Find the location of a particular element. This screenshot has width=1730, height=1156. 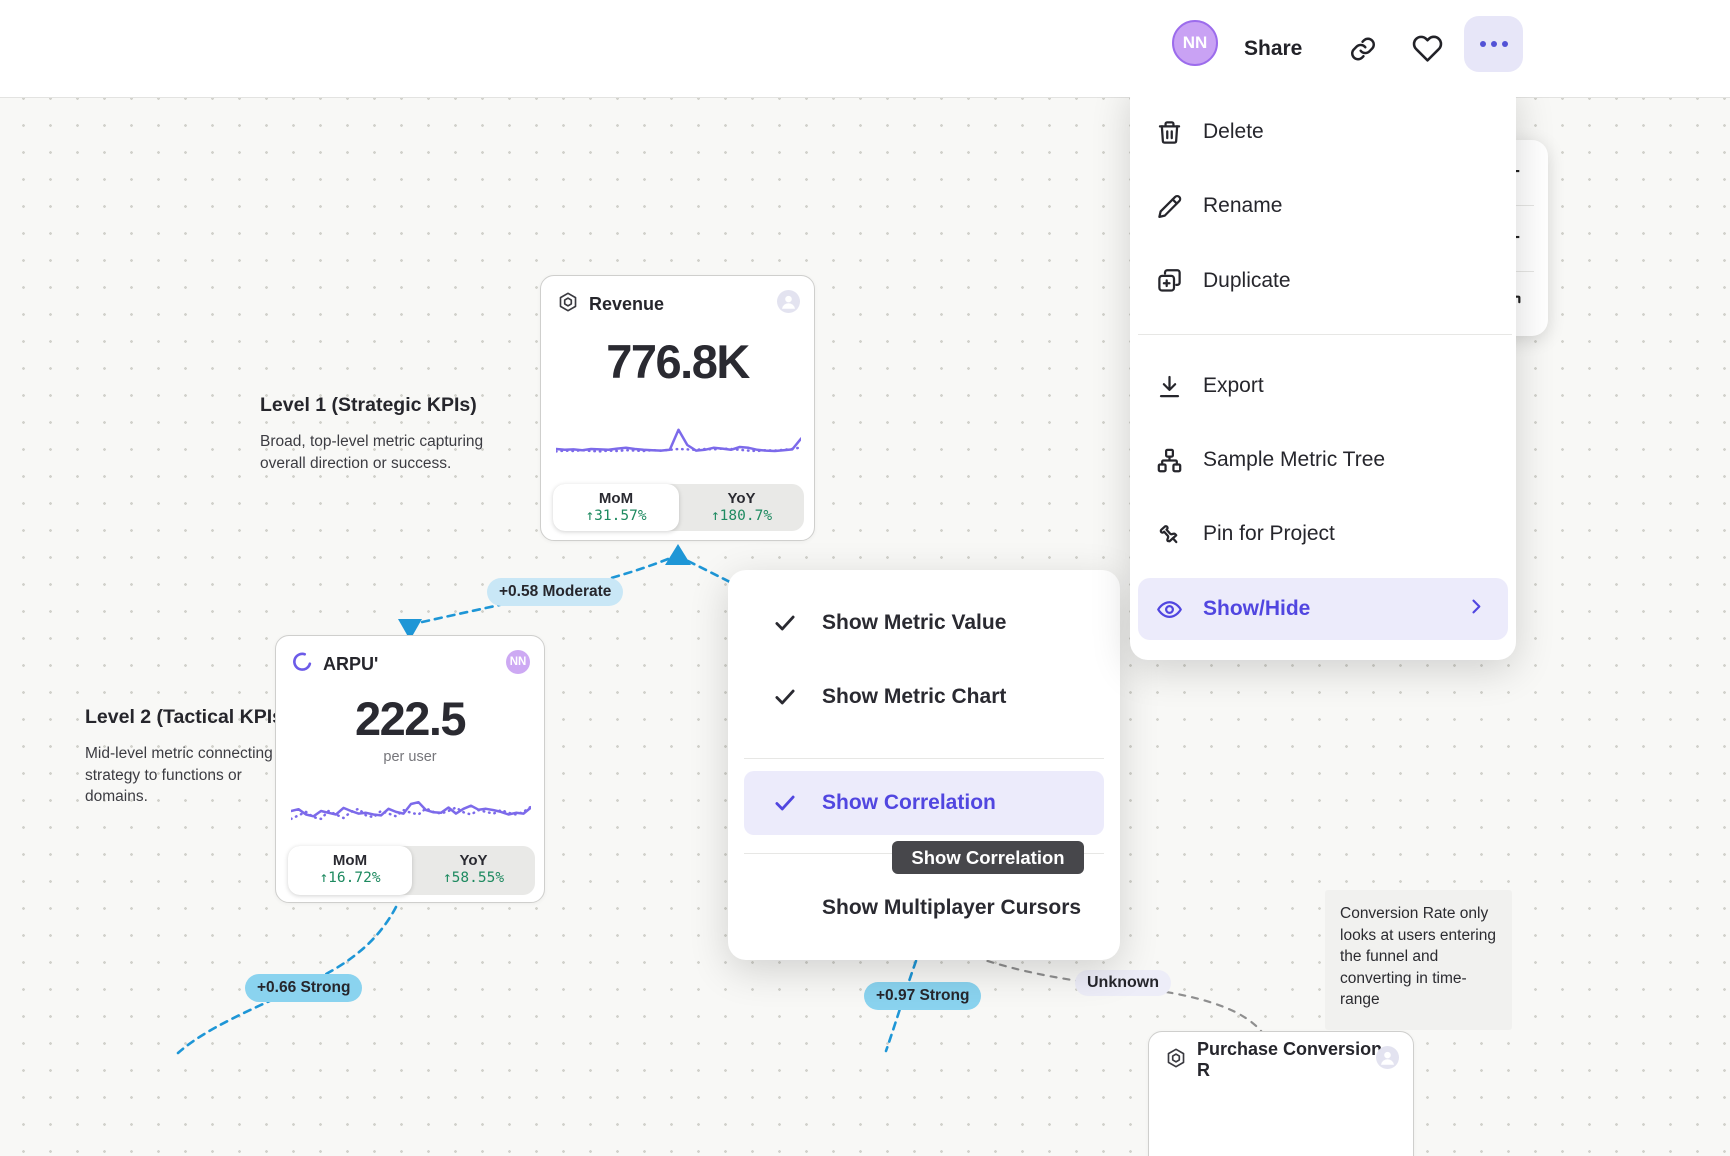

mom-tab: MoM ↑31.57% is located at coordinates (616, 507).